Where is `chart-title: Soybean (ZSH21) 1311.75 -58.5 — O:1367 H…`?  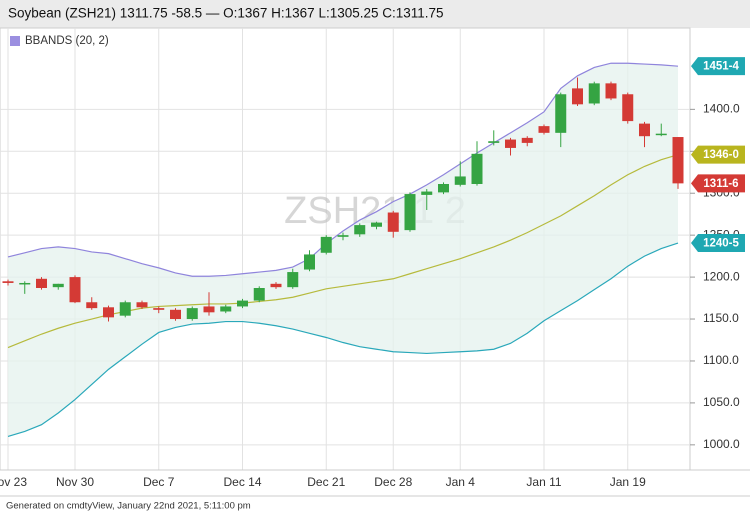
chart-title: Soybean (ZSH21) 1311.75 -58.5 — O:1367 H… is located at coordinates (226, 13).